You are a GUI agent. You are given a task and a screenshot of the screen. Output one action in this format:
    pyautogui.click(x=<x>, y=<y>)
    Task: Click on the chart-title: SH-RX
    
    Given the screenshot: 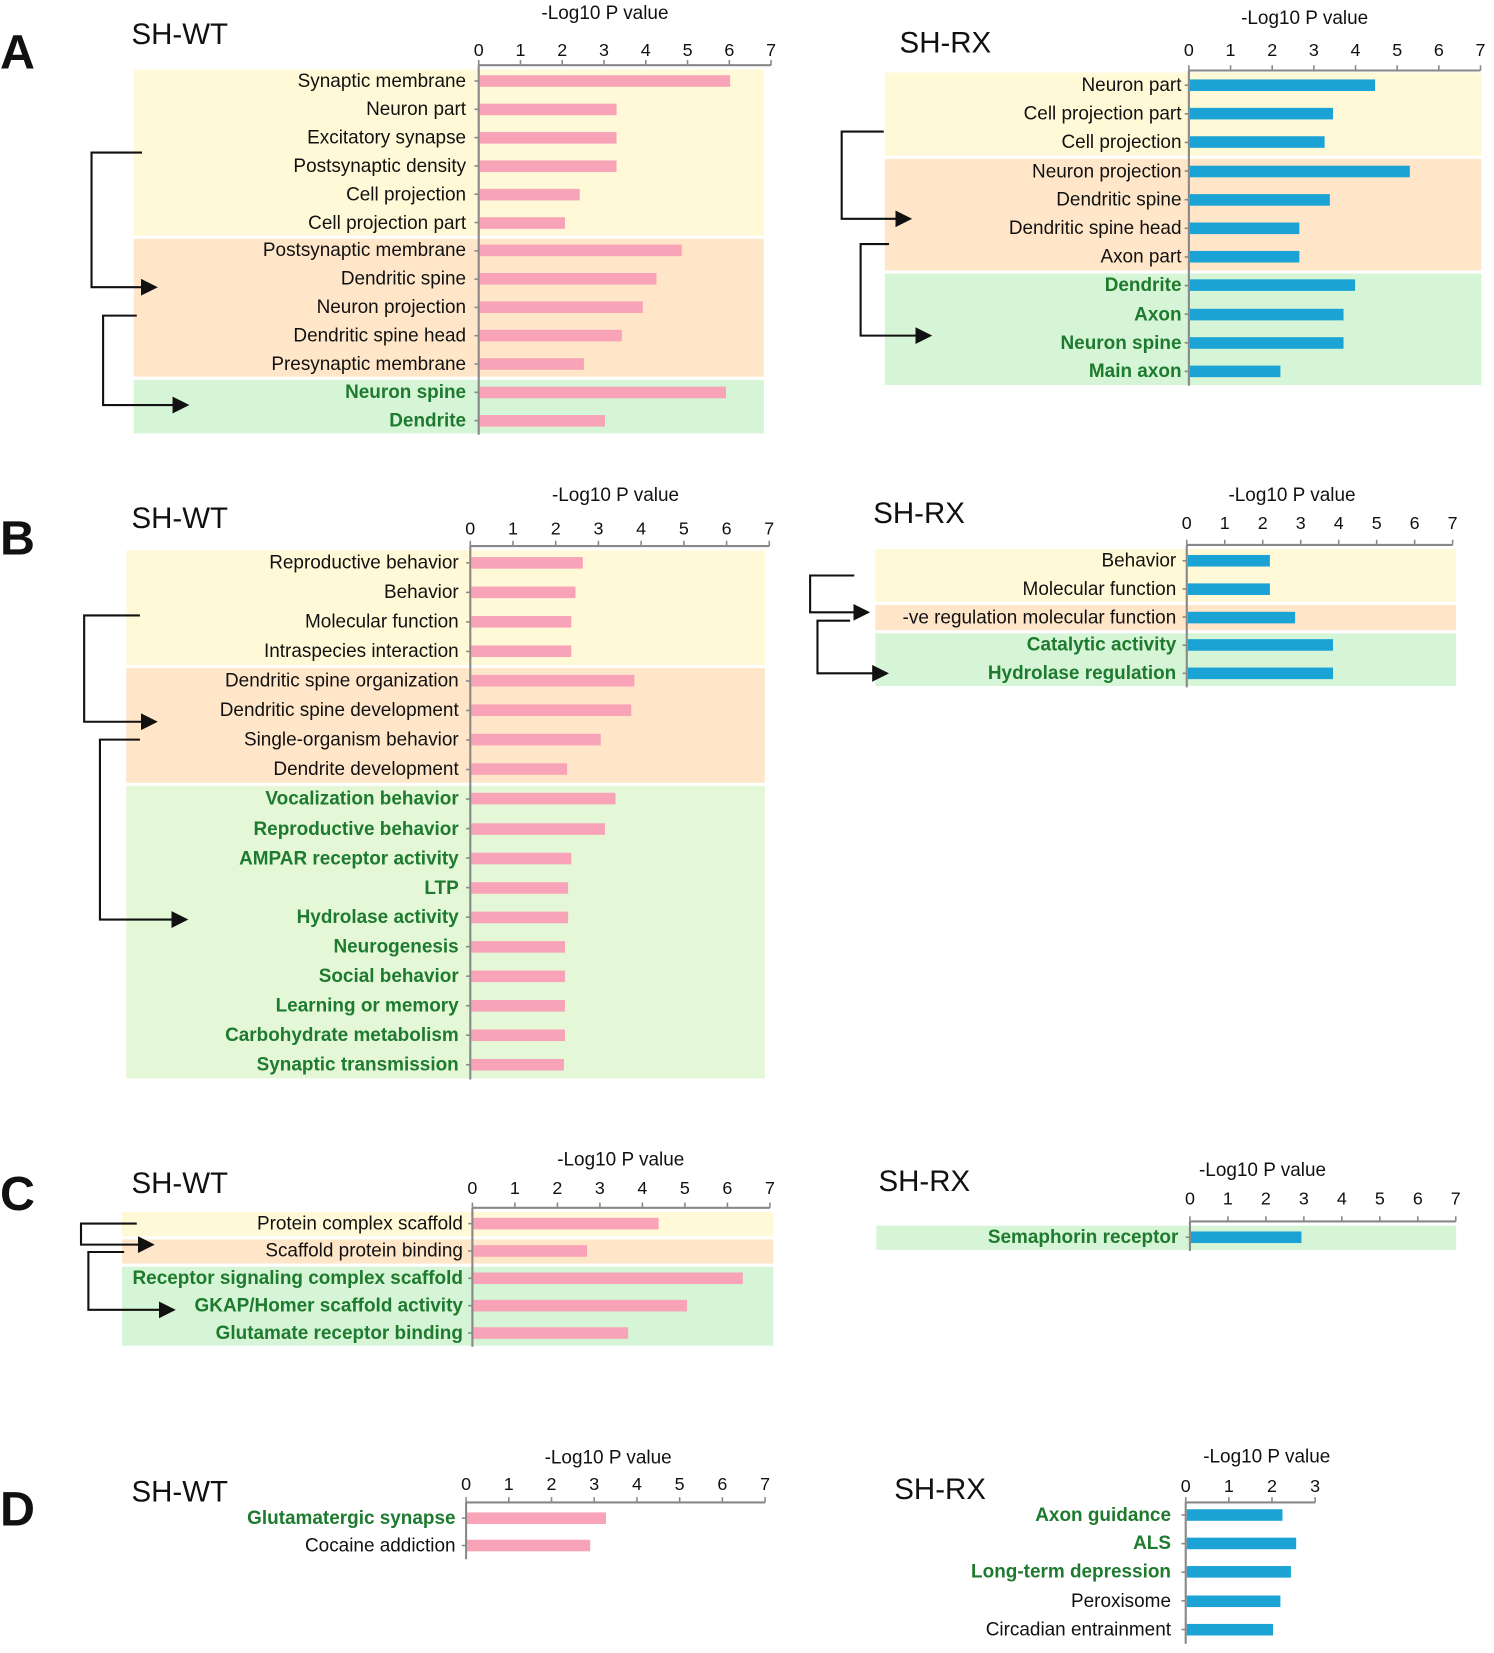 What is the action you would take?
    pyautogui.click(x=919, y=513)
    